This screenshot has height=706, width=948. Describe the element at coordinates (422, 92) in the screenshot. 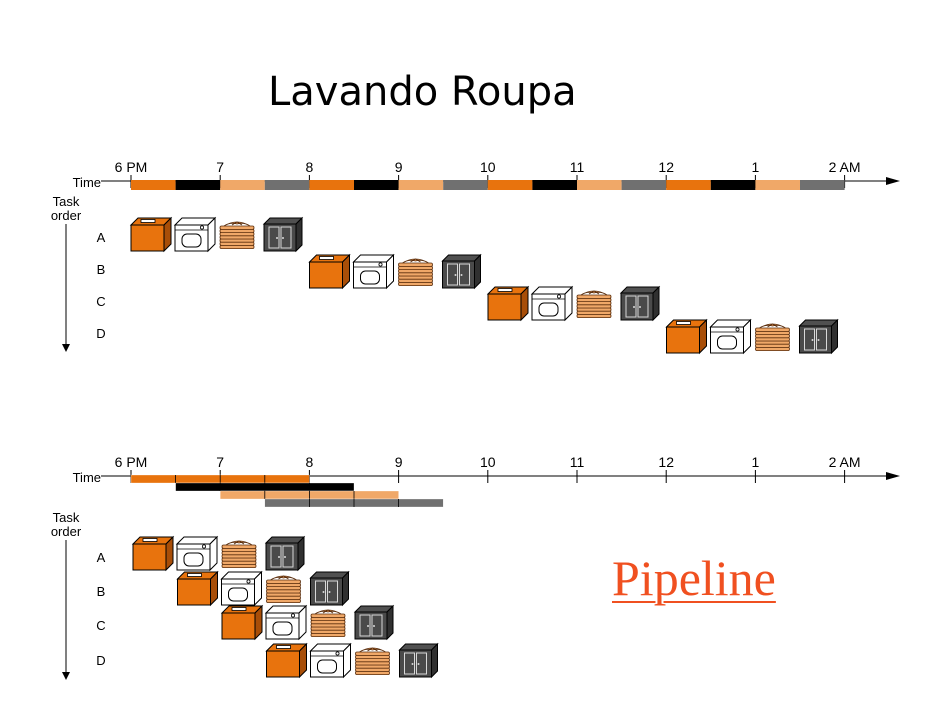

I see `page-title: Lavando Roupa` at that location.